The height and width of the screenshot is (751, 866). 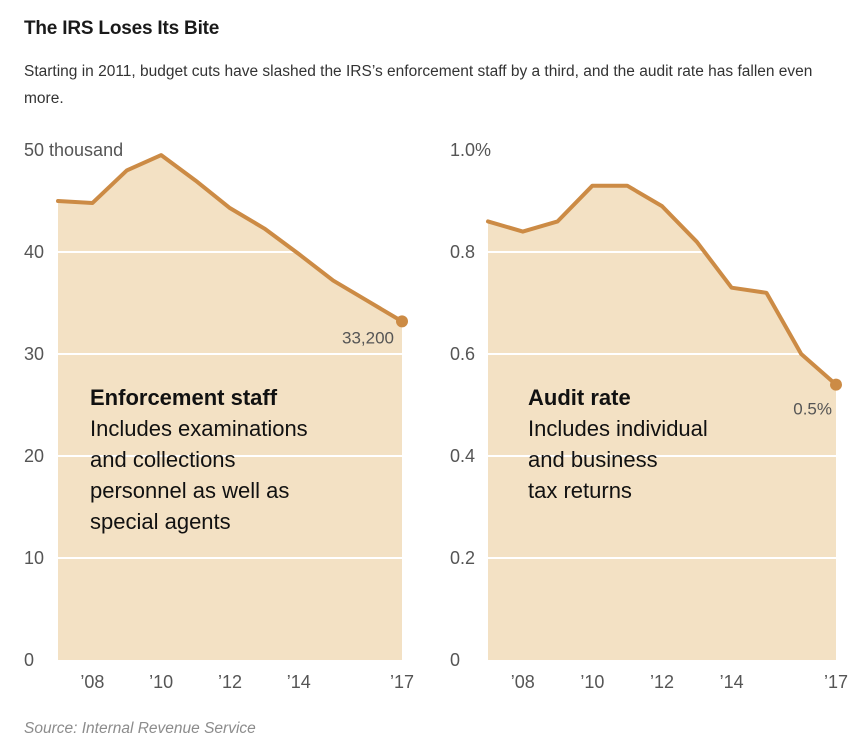 What do you see at coordinates (34, 252) in the screenshot?
I see `staff-y-tick-label: 40` at bounding box center [34, 252].